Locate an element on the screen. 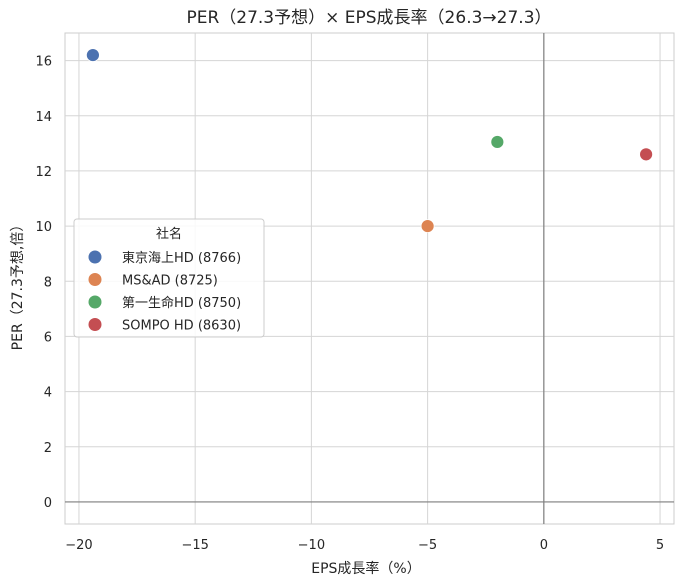  chart-title: PER（27.3予想）× EPS成長率（26.3→27.3） is located at coordinates (368, 18).